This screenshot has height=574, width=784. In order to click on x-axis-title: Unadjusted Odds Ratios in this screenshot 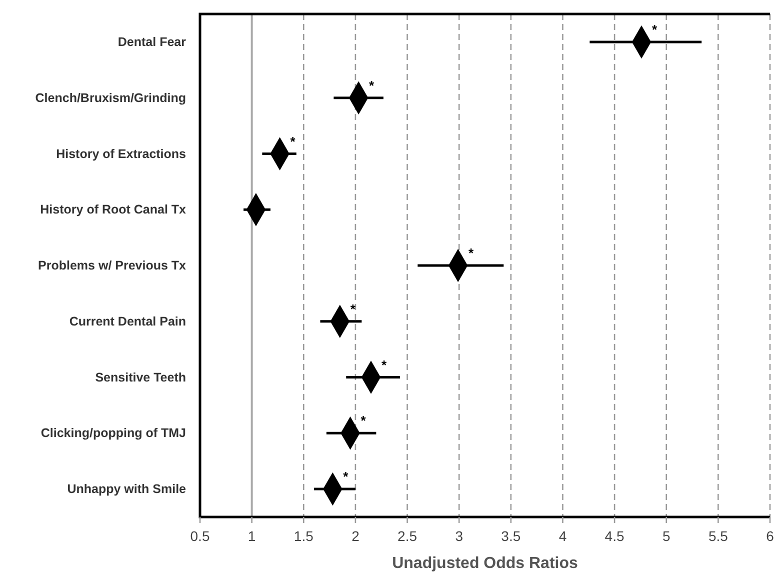, I will do `click(485, 563)`.